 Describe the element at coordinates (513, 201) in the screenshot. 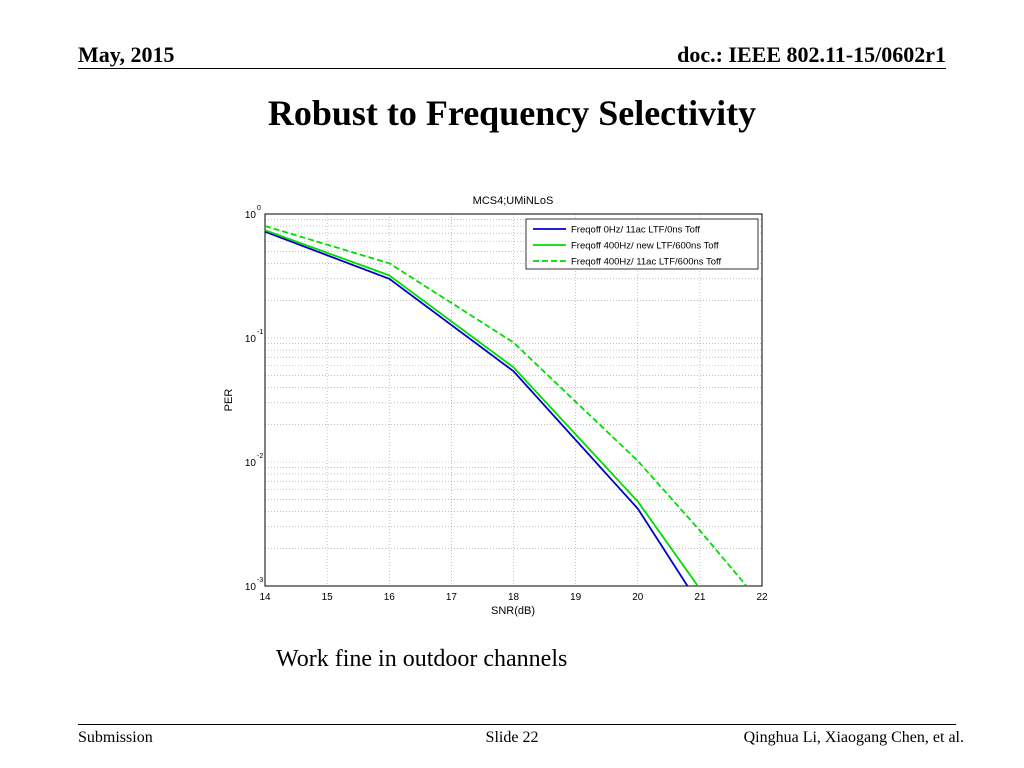

I see `chart-title: MCS4;UMiNLoS` at that location.